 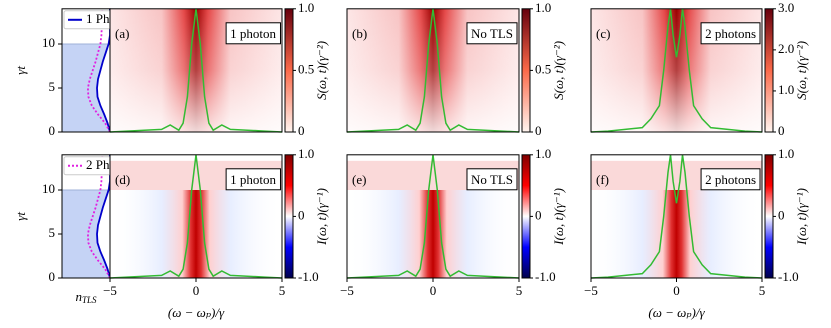 What do you see at coordinates (359, 179) in the screenshot?
I see `panel-label: (e)` at bounding box center [359, 179].